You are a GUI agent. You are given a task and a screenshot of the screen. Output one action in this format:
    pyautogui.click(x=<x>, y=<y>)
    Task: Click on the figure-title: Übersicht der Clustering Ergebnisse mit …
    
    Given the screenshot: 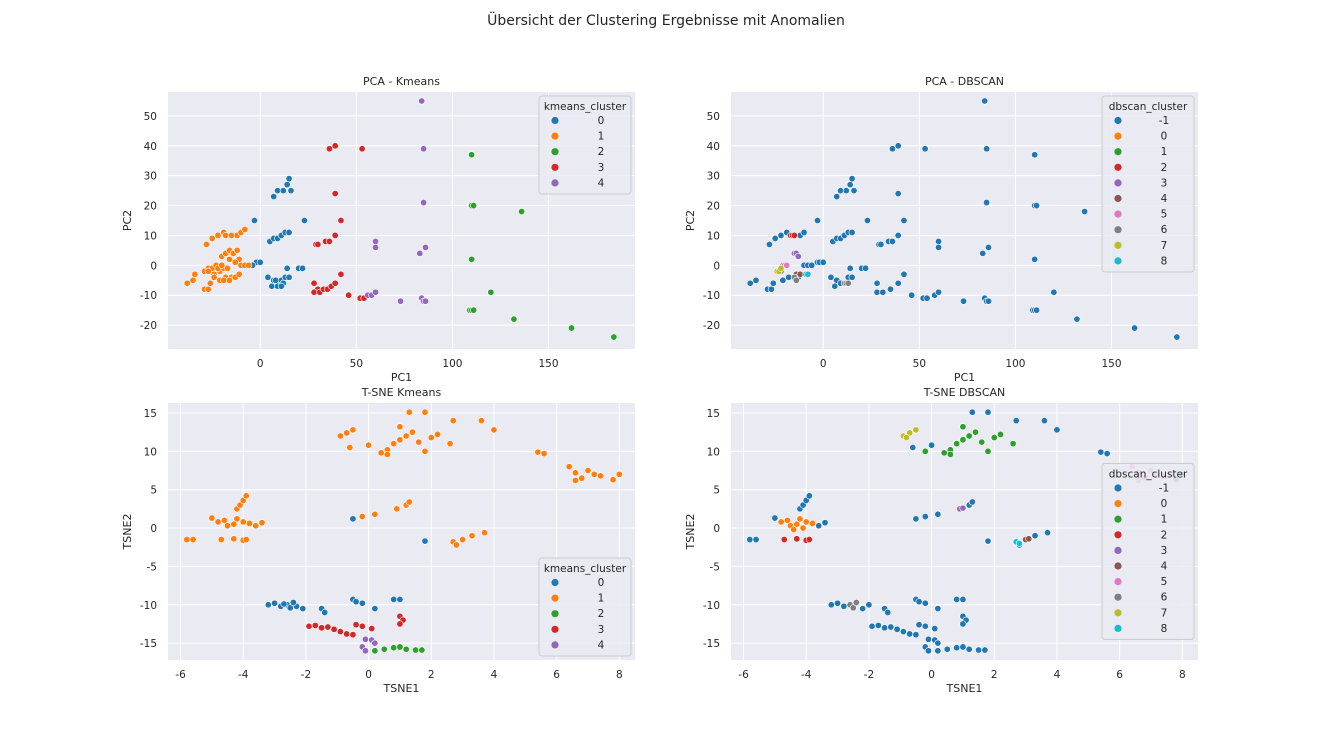 What is the action you would take?
    pyautogui.click(x=666, y=21)
    